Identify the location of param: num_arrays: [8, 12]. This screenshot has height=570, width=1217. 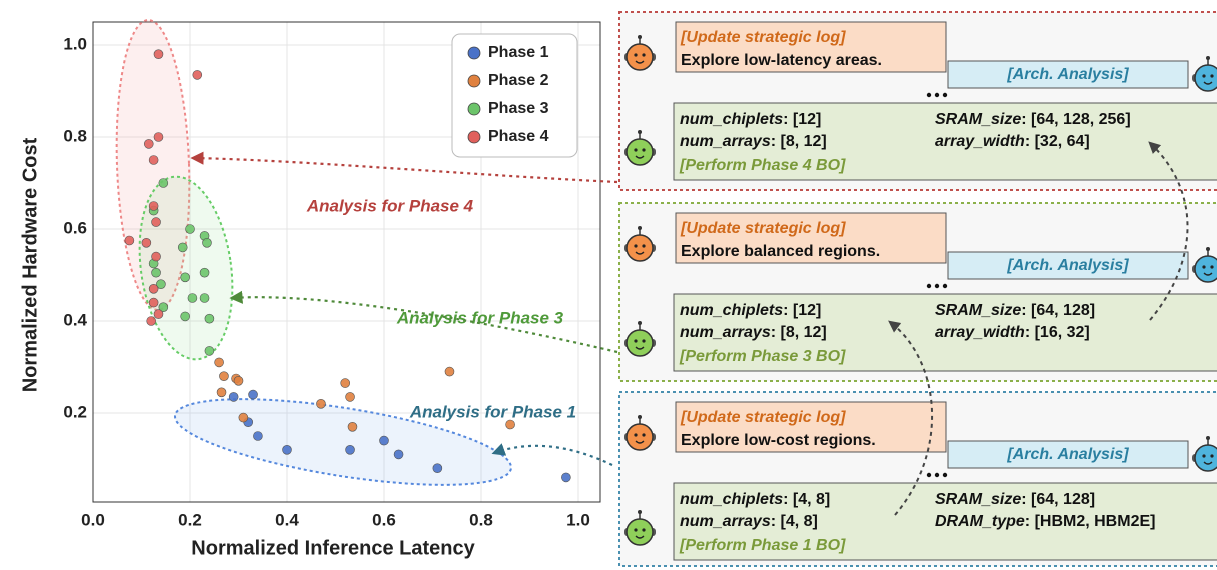
(753, 141).